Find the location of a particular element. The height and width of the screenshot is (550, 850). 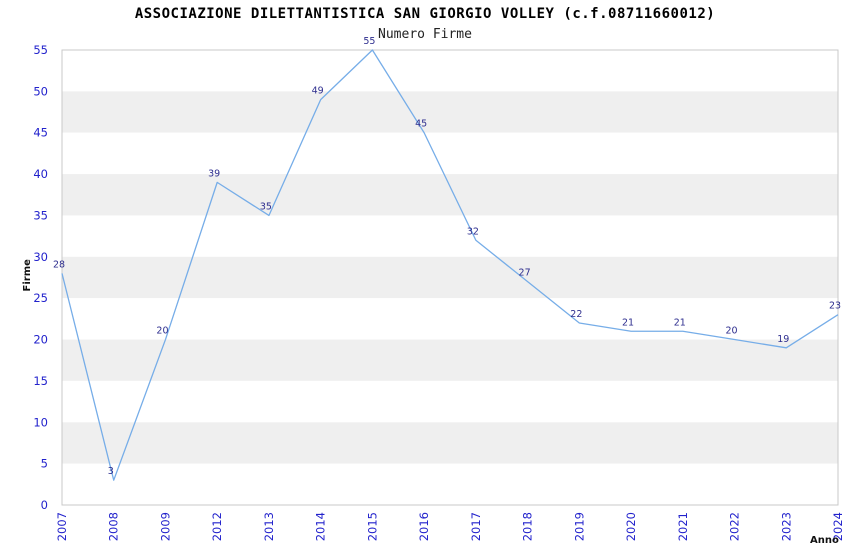

data-point-label: 28 is located at coordinates (59, 264).